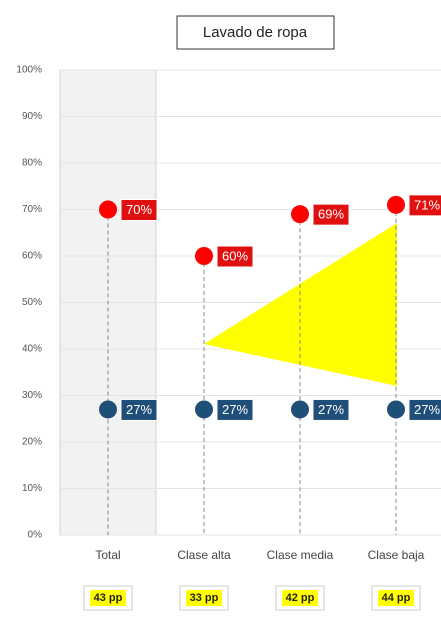 This screenshot has width=441, height=617. Describe the element at coordinates (32, 209) in the screenshot. I see `y-tick-label: 70%` at that location.